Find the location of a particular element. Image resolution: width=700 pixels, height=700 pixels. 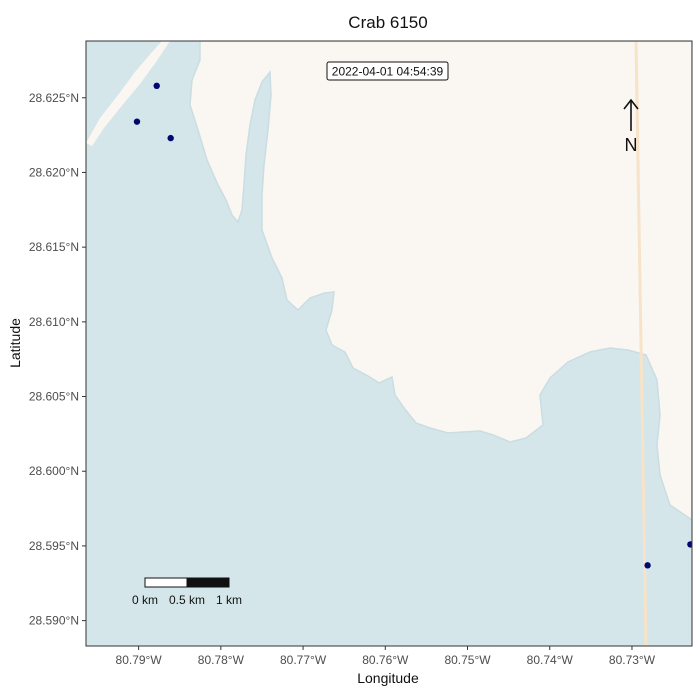

scale-bar-segment-white is located at coordinates (166, 582).